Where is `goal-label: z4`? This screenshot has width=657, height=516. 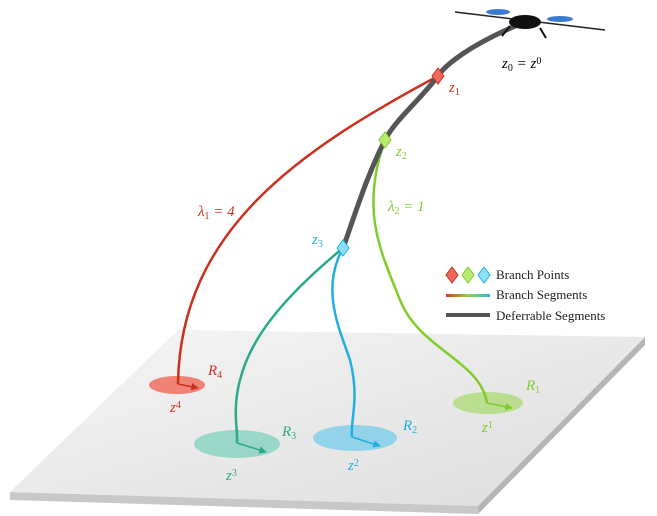
goal-label: z4 is located at coordinates (175, 408).